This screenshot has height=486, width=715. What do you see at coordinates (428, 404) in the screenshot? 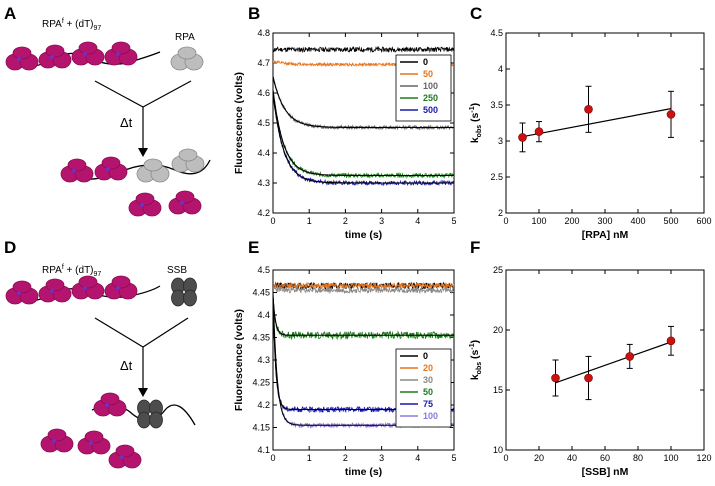
I see `legend-label-75: 75` at bounding box center [428, 404].